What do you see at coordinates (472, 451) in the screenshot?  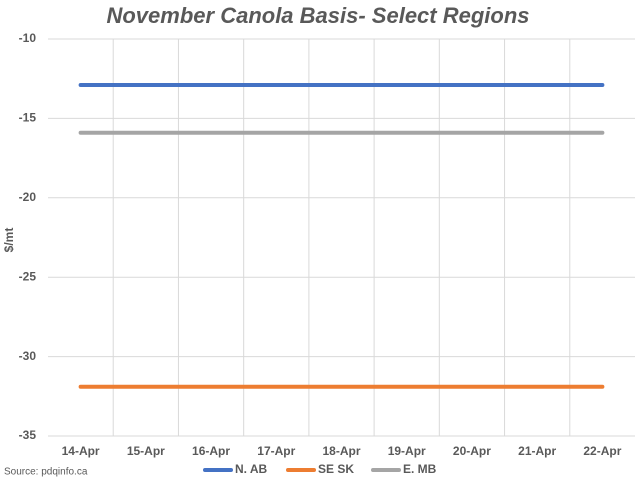 I see `x-tick-label: 20-Apr` at bounding box center [472, 451].